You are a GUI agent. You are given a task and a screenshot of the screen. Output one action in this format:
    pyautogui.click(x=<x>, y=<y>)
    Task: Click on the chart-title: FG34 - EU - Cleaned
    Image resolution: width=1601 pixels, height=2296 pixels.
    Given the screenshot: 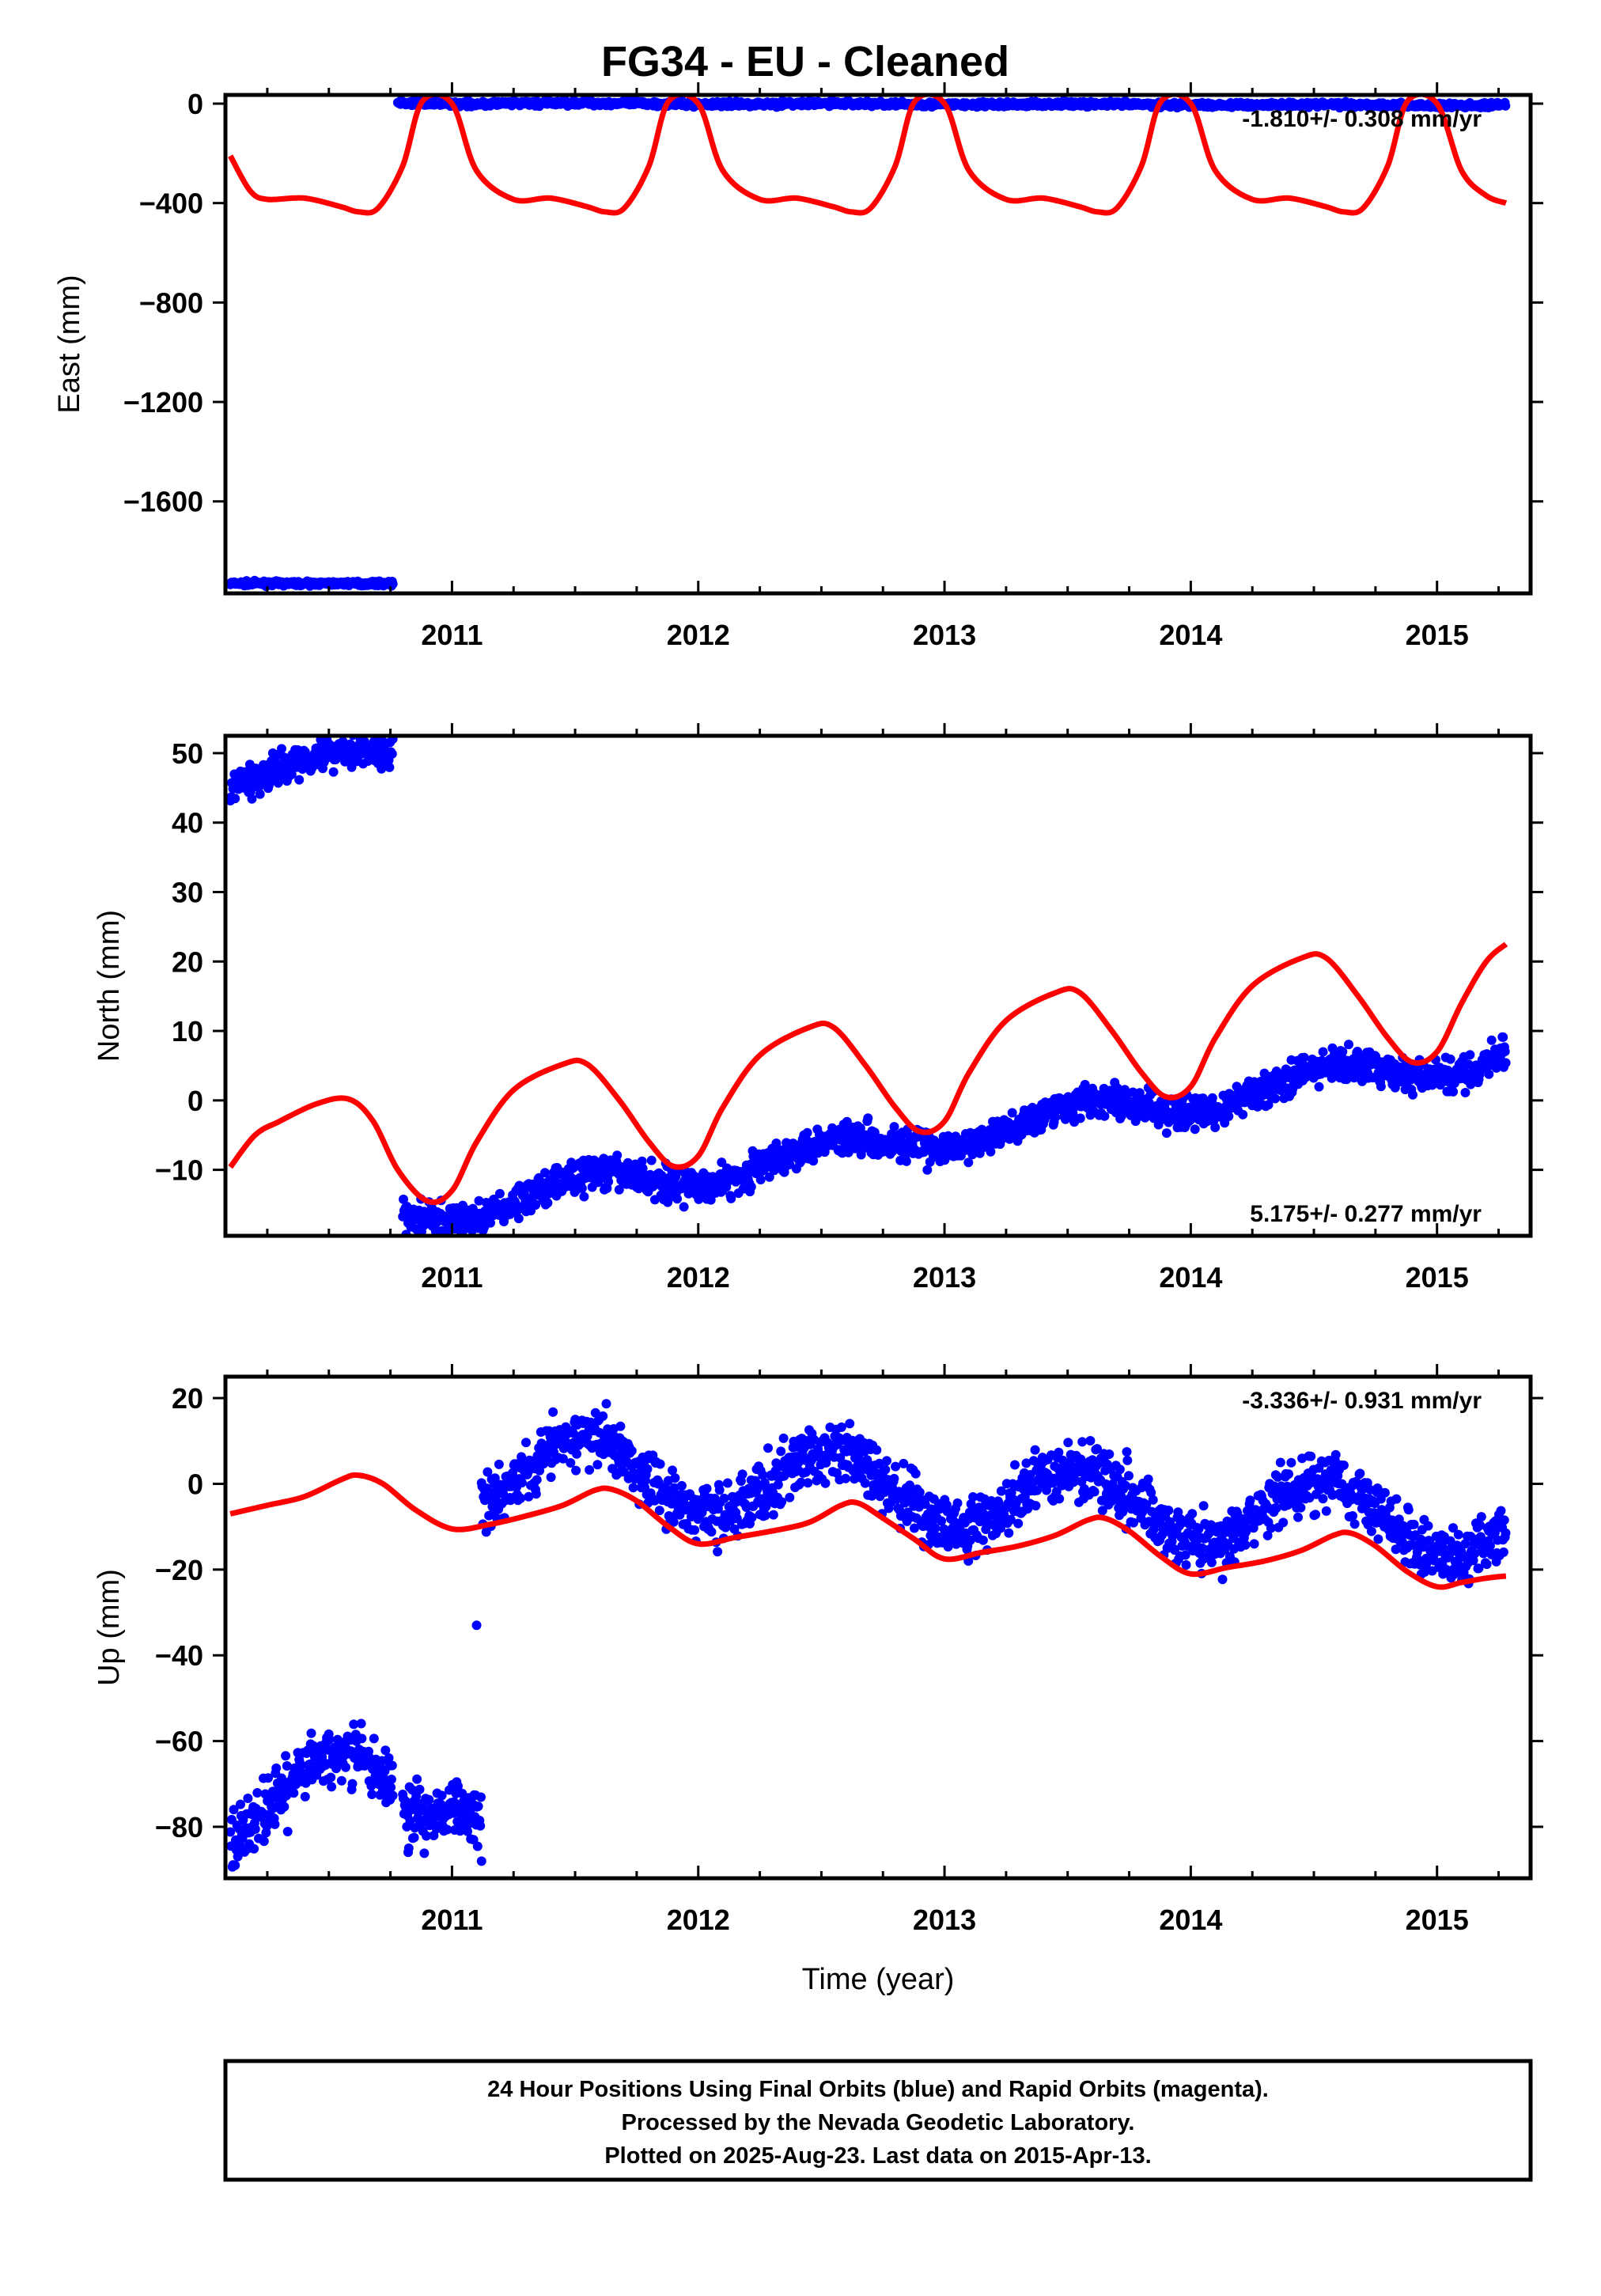 What is the action you would take?
    pyautogui.click(x=805, y=61)
    